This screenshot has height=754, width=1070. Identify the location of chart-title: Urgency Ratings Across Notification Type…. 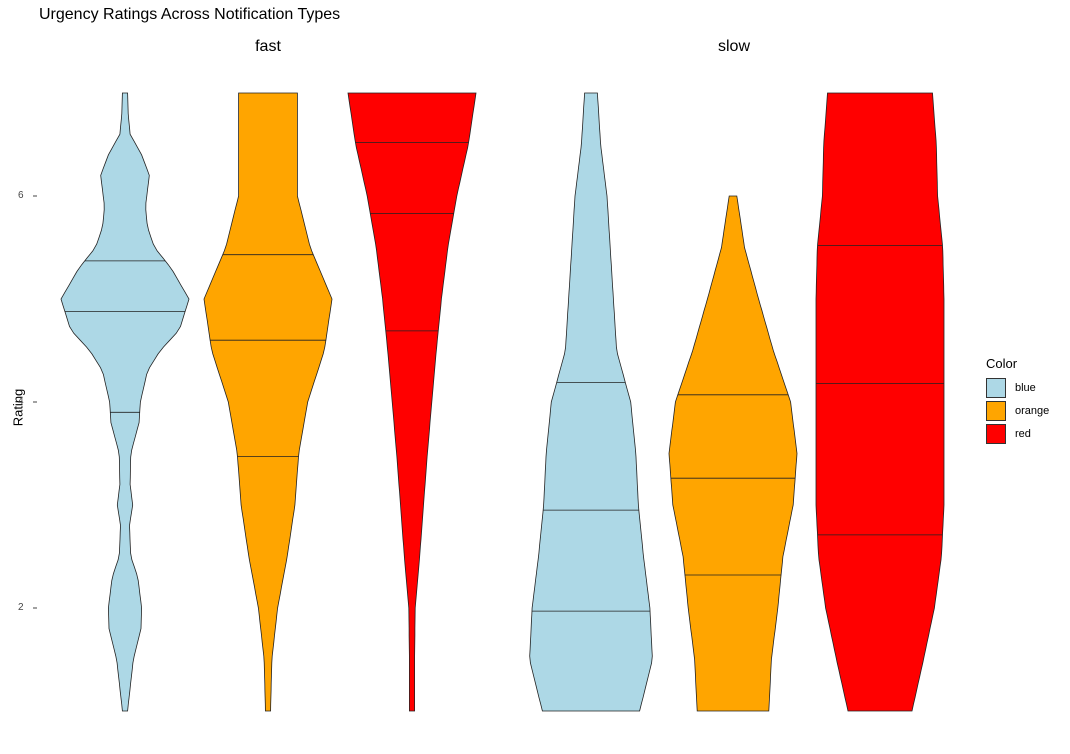
(190, 14).